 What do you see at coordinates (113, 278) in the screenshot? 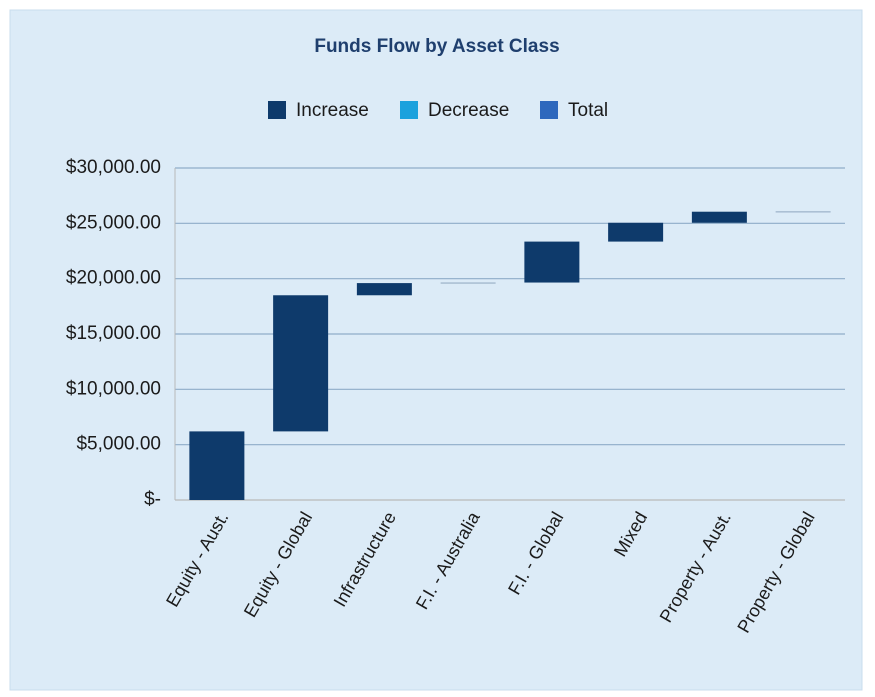
I see `y-tick-label: $20,000.00` at bounding box center [113, 278].